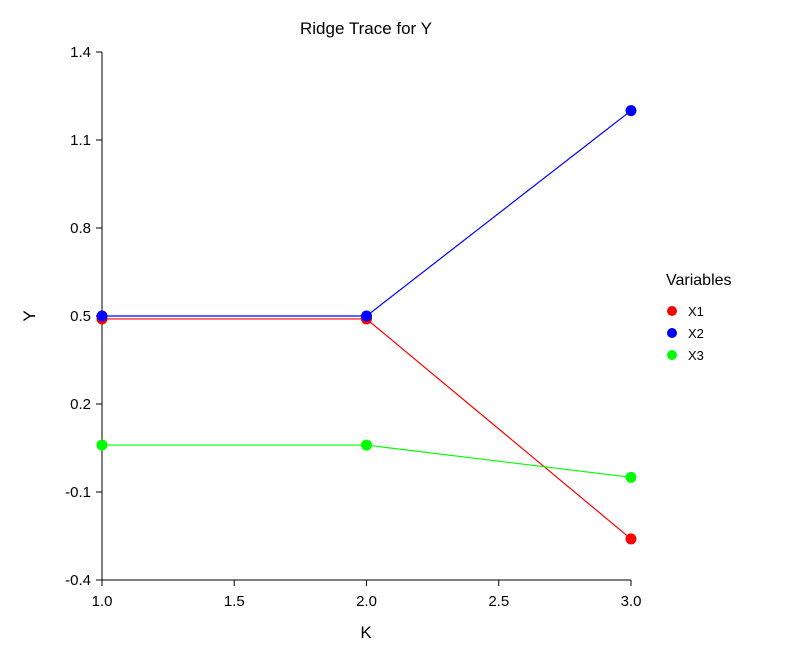  What do you see at coordinates (78, 580) in the screenshot?
I see `y-tick-label: -0.4` at bounding box center [78, 580].